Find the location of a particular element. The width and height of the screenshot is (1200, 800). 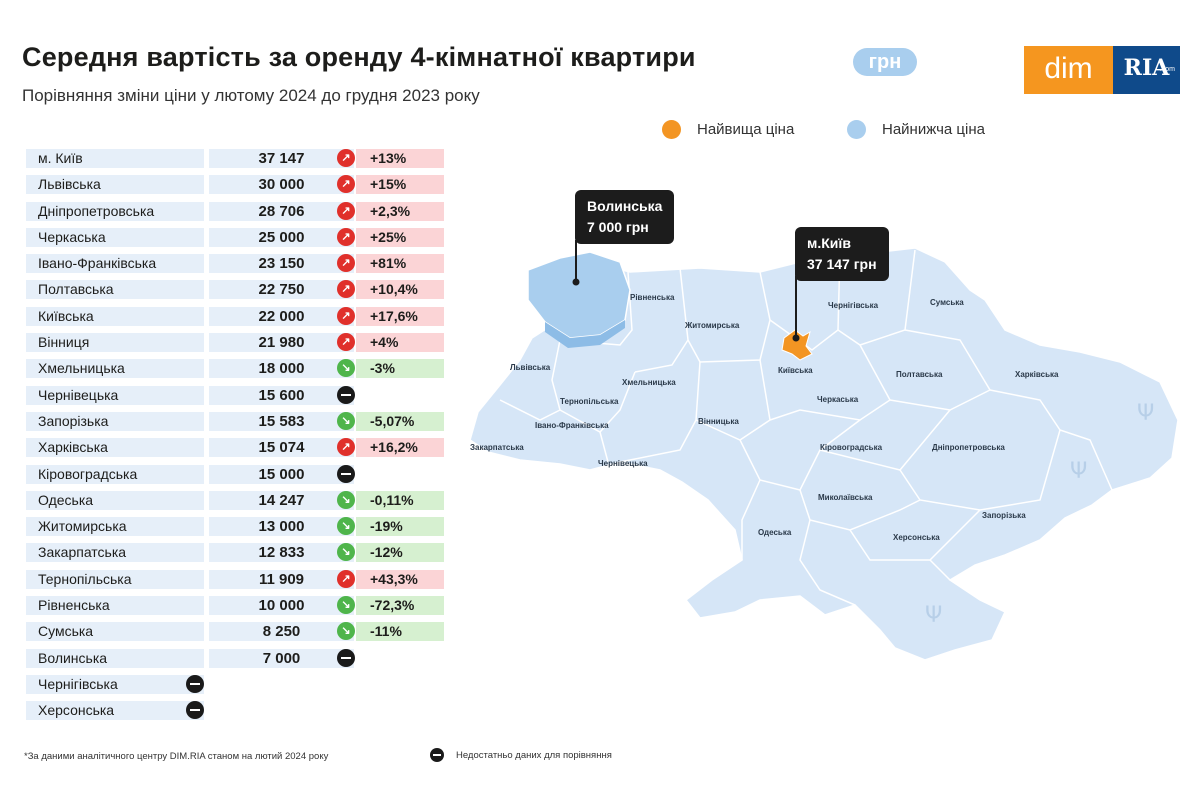

price-value: 23 150 is located at coordinates (281, 264).